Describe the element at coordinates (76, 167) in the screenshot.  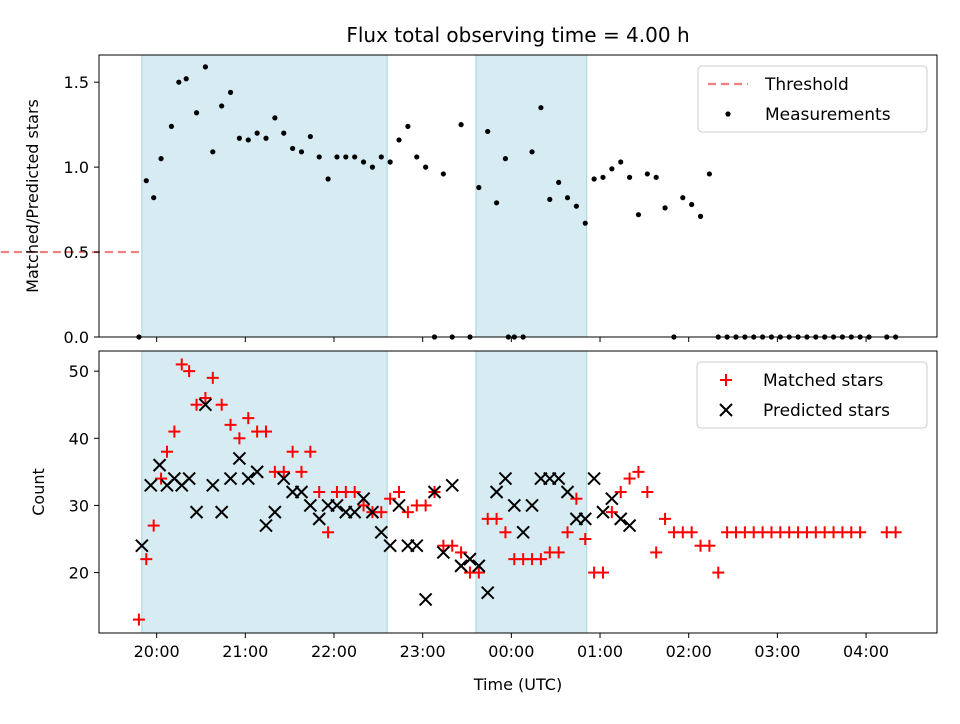
I see `top-y-tick-label: 1.0` at that location.